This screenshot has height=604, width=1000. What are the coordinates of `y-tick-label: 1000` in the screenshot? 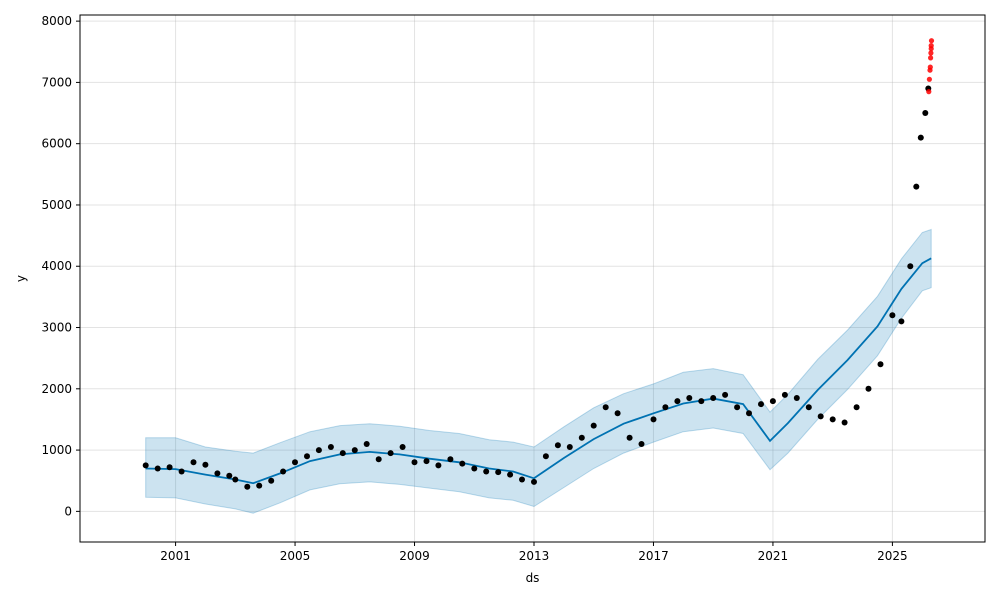 It's located at (56, 450).